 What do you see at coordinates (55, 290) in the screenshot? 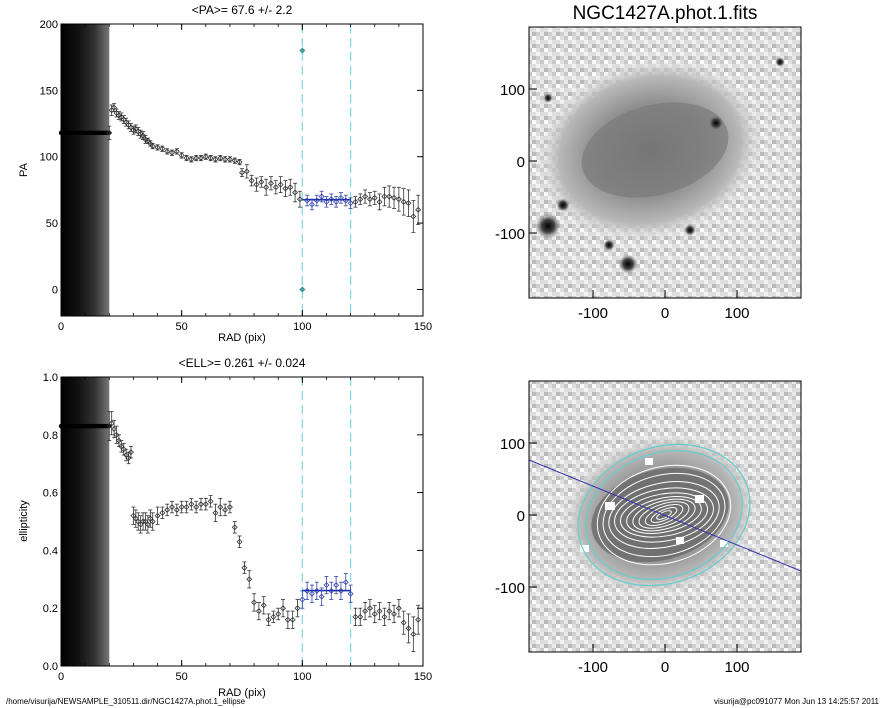
I see `pa-y-tick-label: 0` at bounding box center [55, 290].